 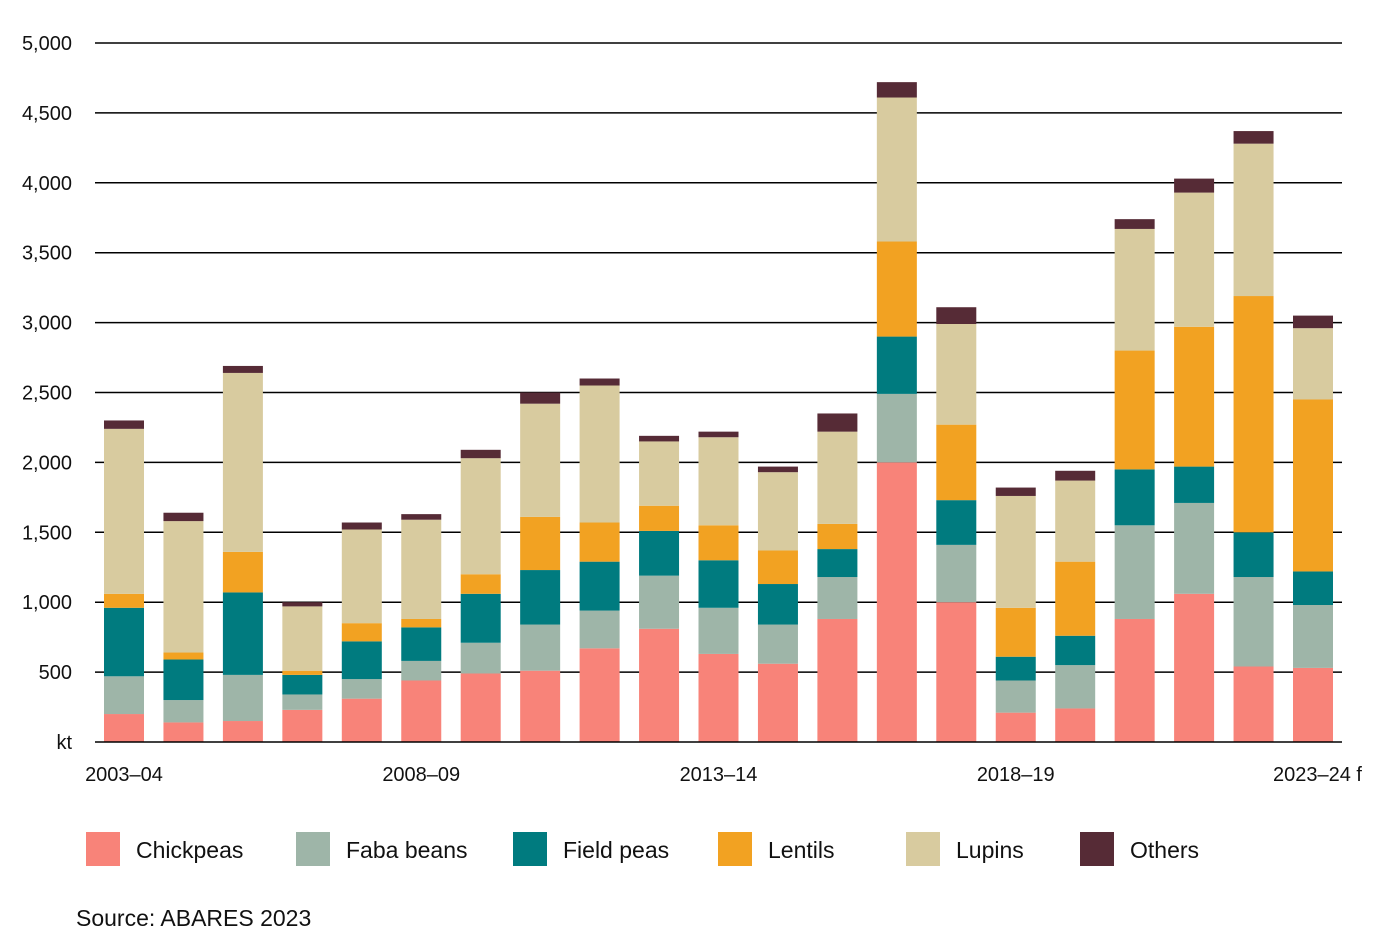 What do you see at coordinates (421, 775) in the screenshot?
I see `x-tick-label: 2008–09` at bounding box center [421, 775].